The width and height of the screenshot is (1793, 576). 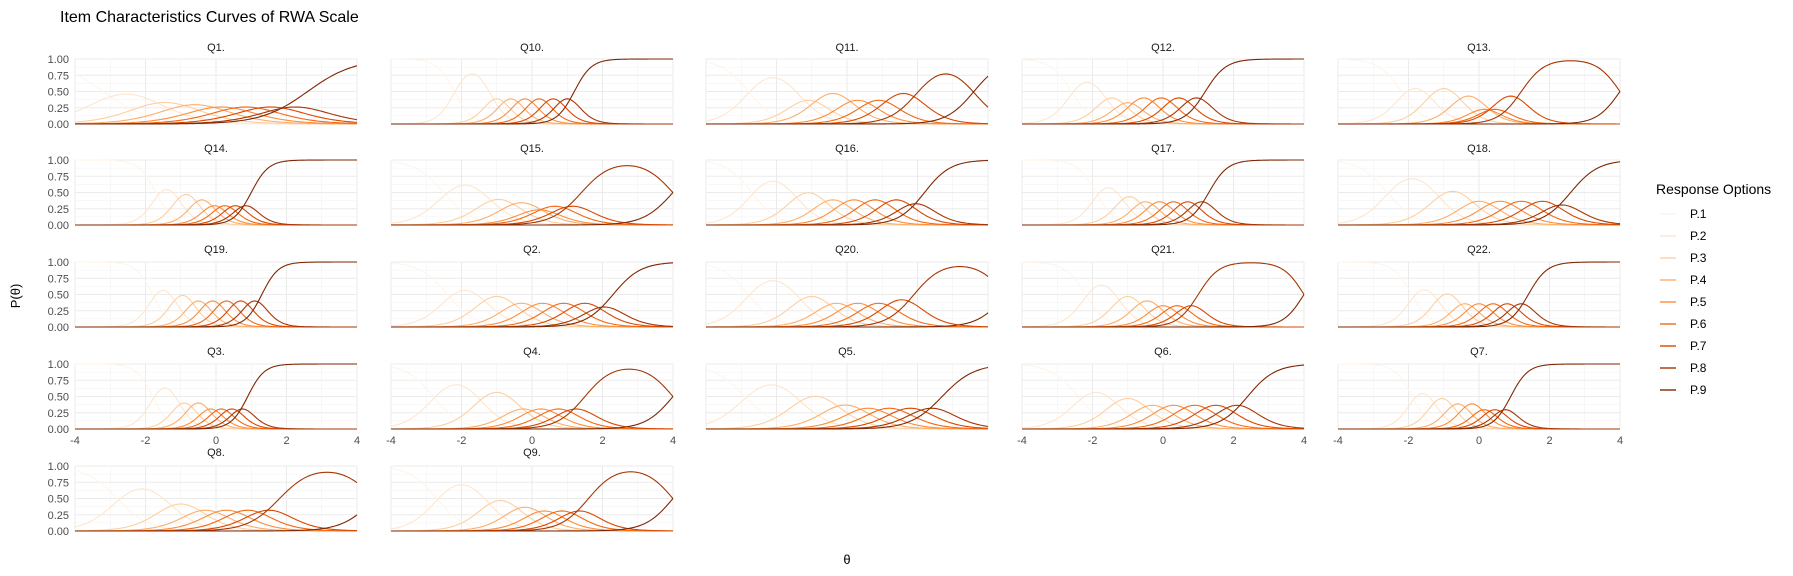 What do you see at coordinates (847, 184) in the screenshot?
I see `facet-panel: Q16.` at bounding box center [847, 184].